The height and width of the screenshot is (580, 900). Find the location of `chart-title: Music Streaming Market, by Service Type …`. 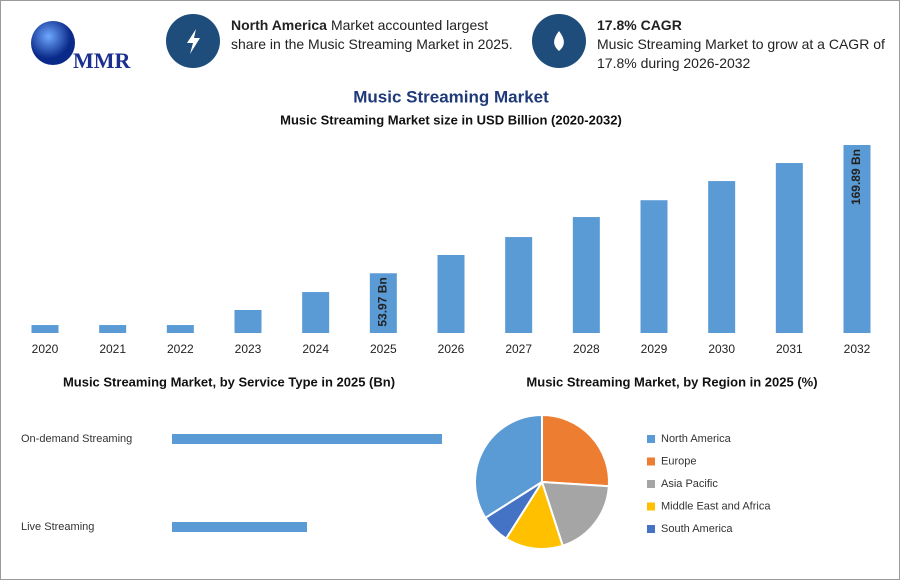

chart-title: Music Streaming Market, by Service Type … is located at coordinates (229, 381).